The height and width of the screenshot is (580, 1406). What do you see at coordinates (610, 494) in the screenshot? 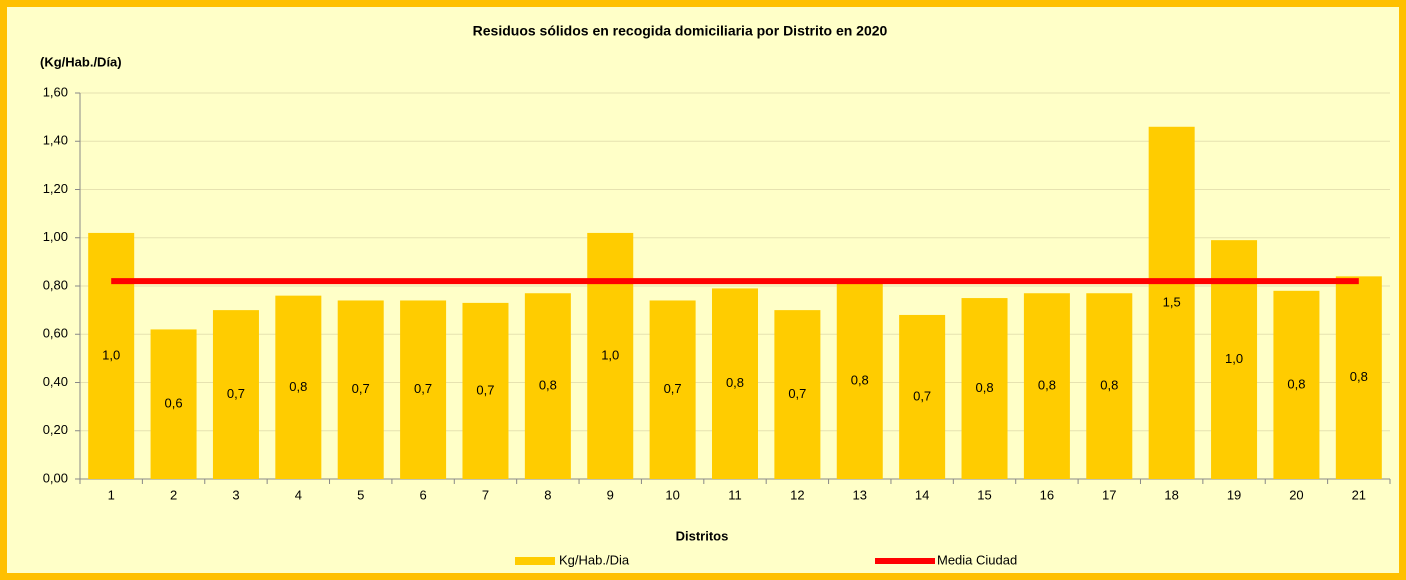
I see `x-tick-label: 9` at bounding box center [610, 494].